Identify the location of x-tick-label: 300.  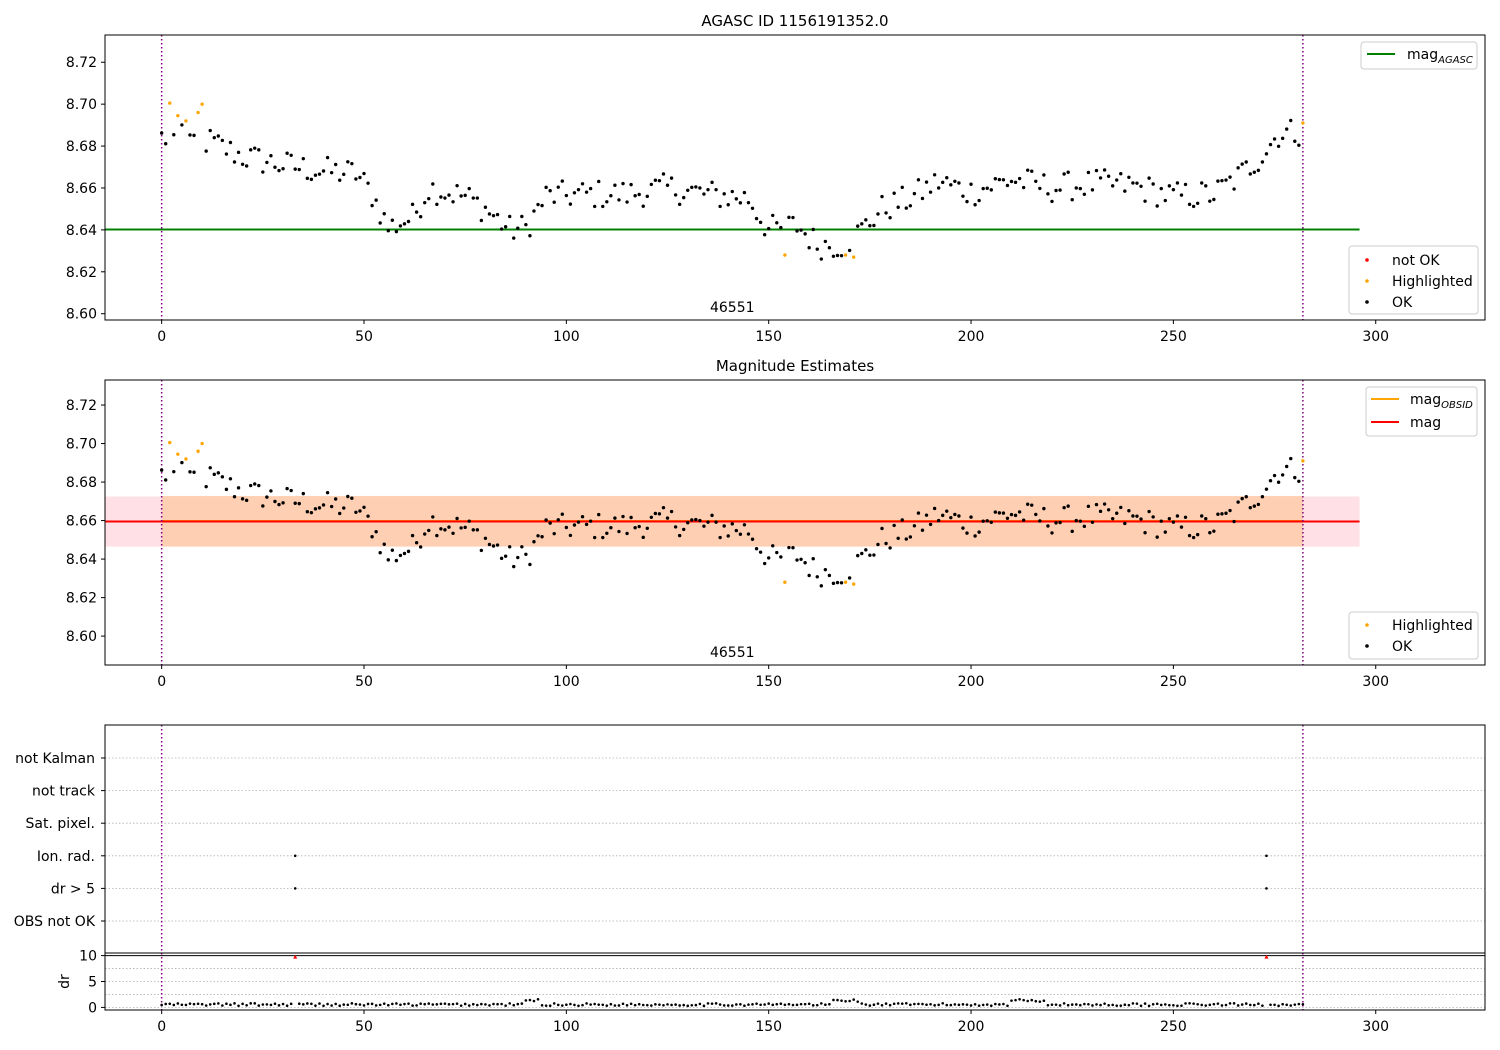
(1375, 1027).